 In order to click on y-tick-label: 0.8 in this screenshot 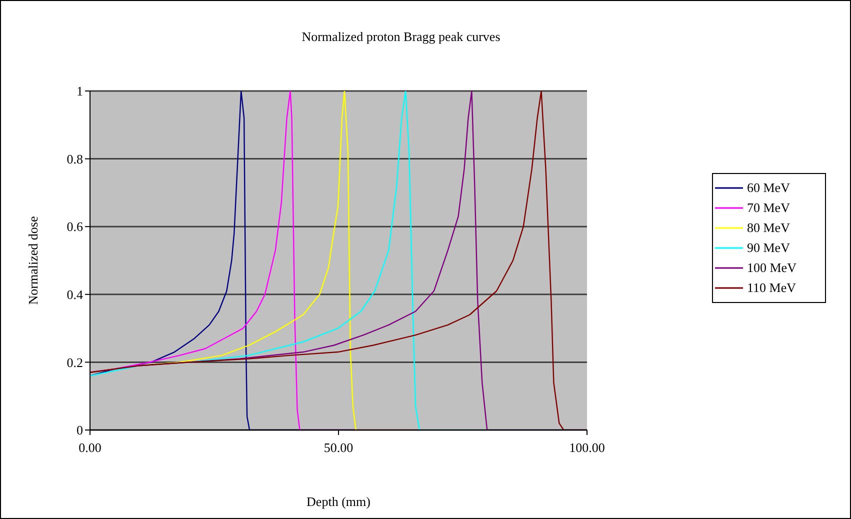, I will do `click(74, 158)`.